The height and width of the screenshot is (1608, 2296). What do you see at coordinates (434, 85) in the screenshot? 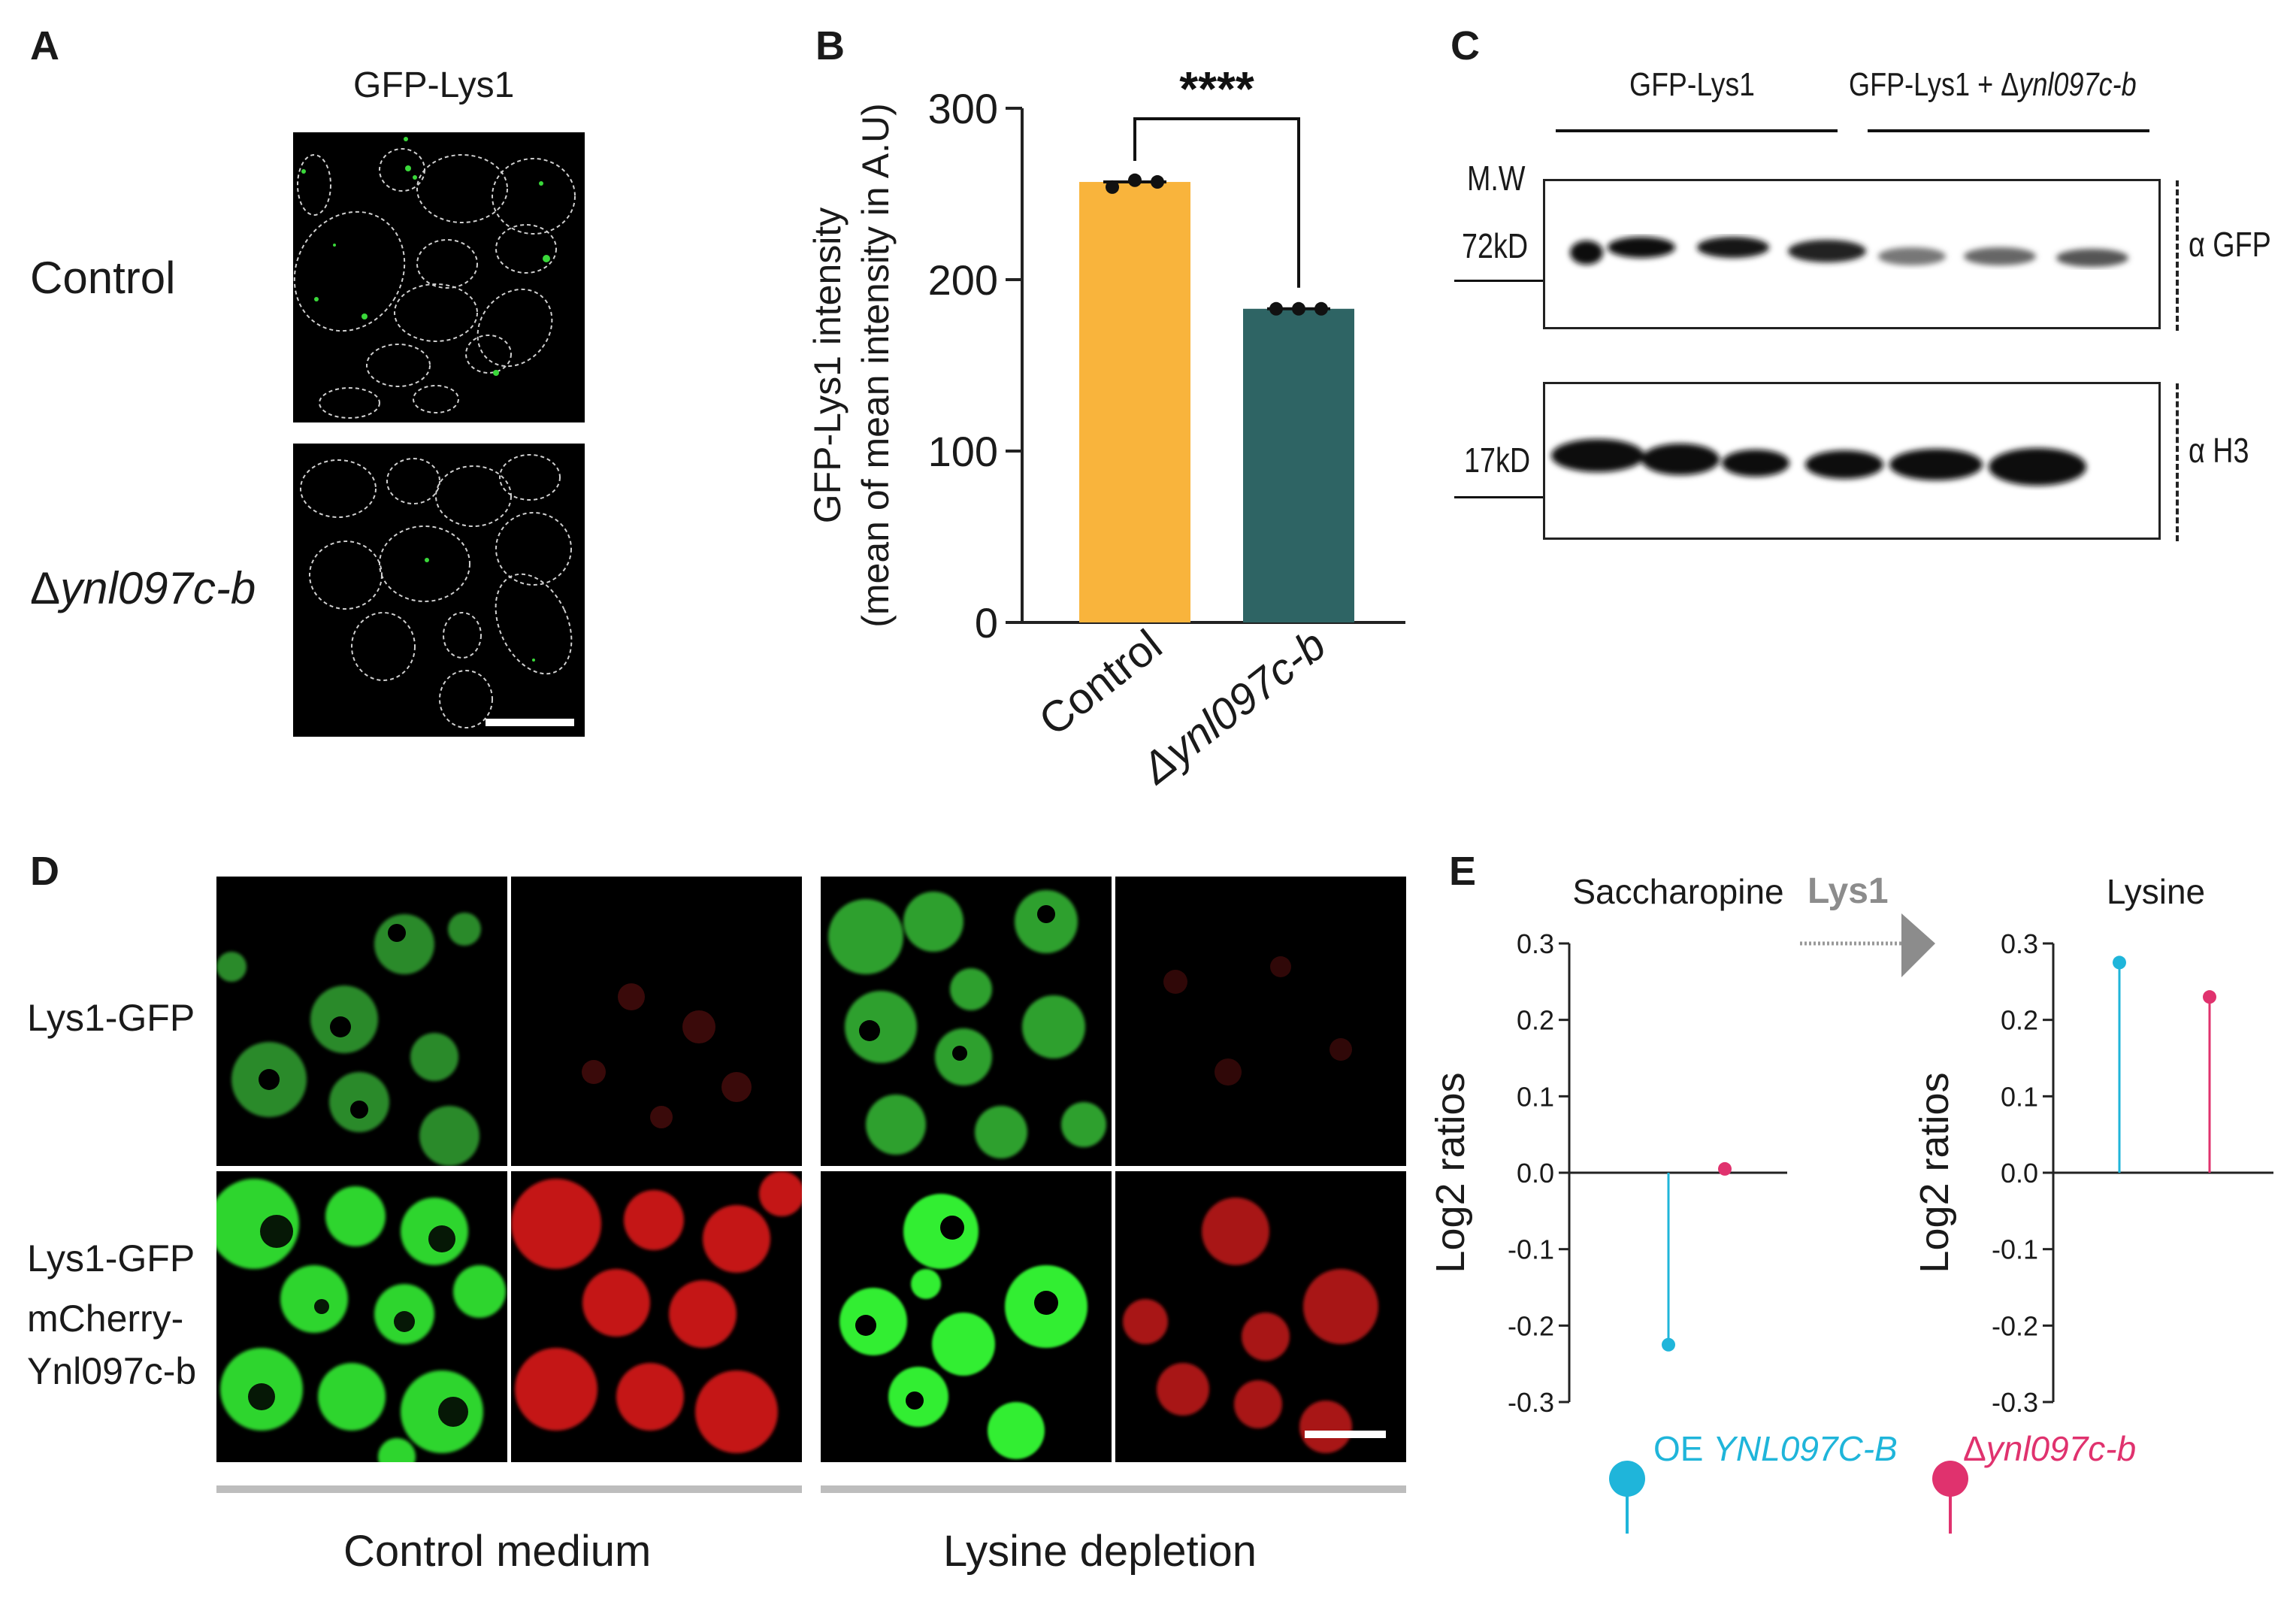
I see `panel-a-title: GFP-Lys1` at bounding box center [434, 85].